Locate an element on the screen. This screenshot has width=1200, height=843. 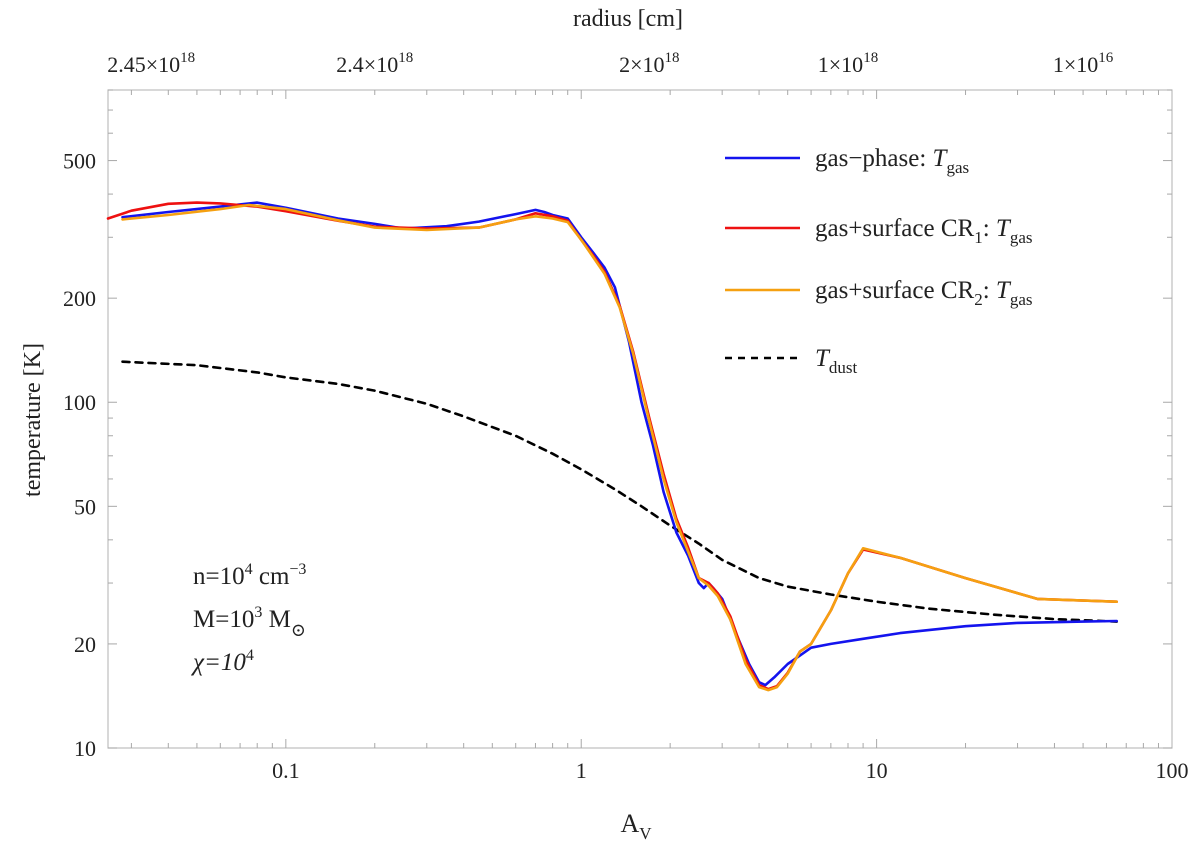
annotation-field: χ=104 is located at coordinates (222, 661).